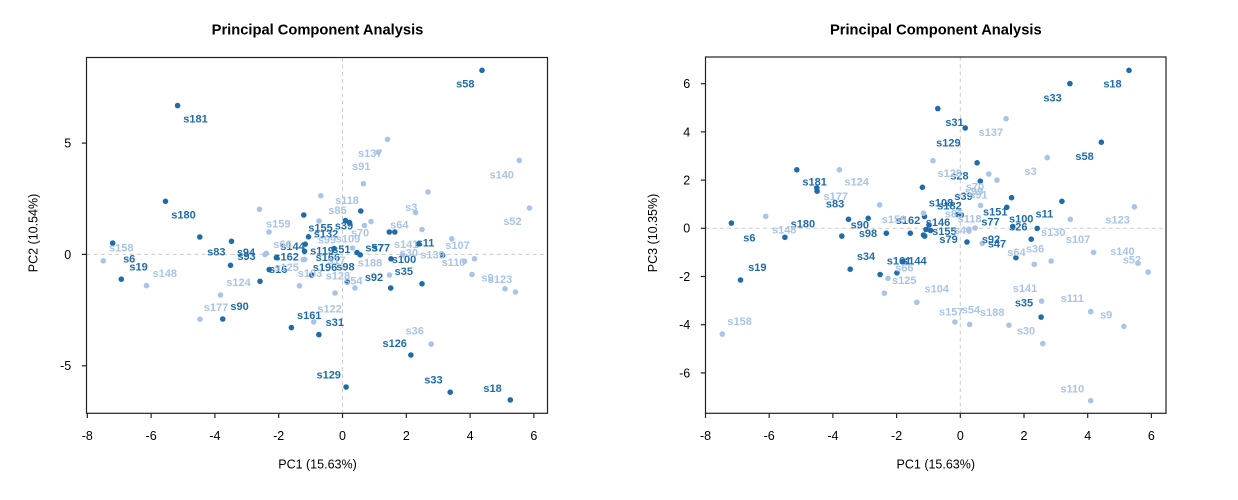 The image size is (1238, 500). What do you see at coordinates (992, 313) in the screenshot?
I see `svg-text: s188` at bounding box center [992, 313].